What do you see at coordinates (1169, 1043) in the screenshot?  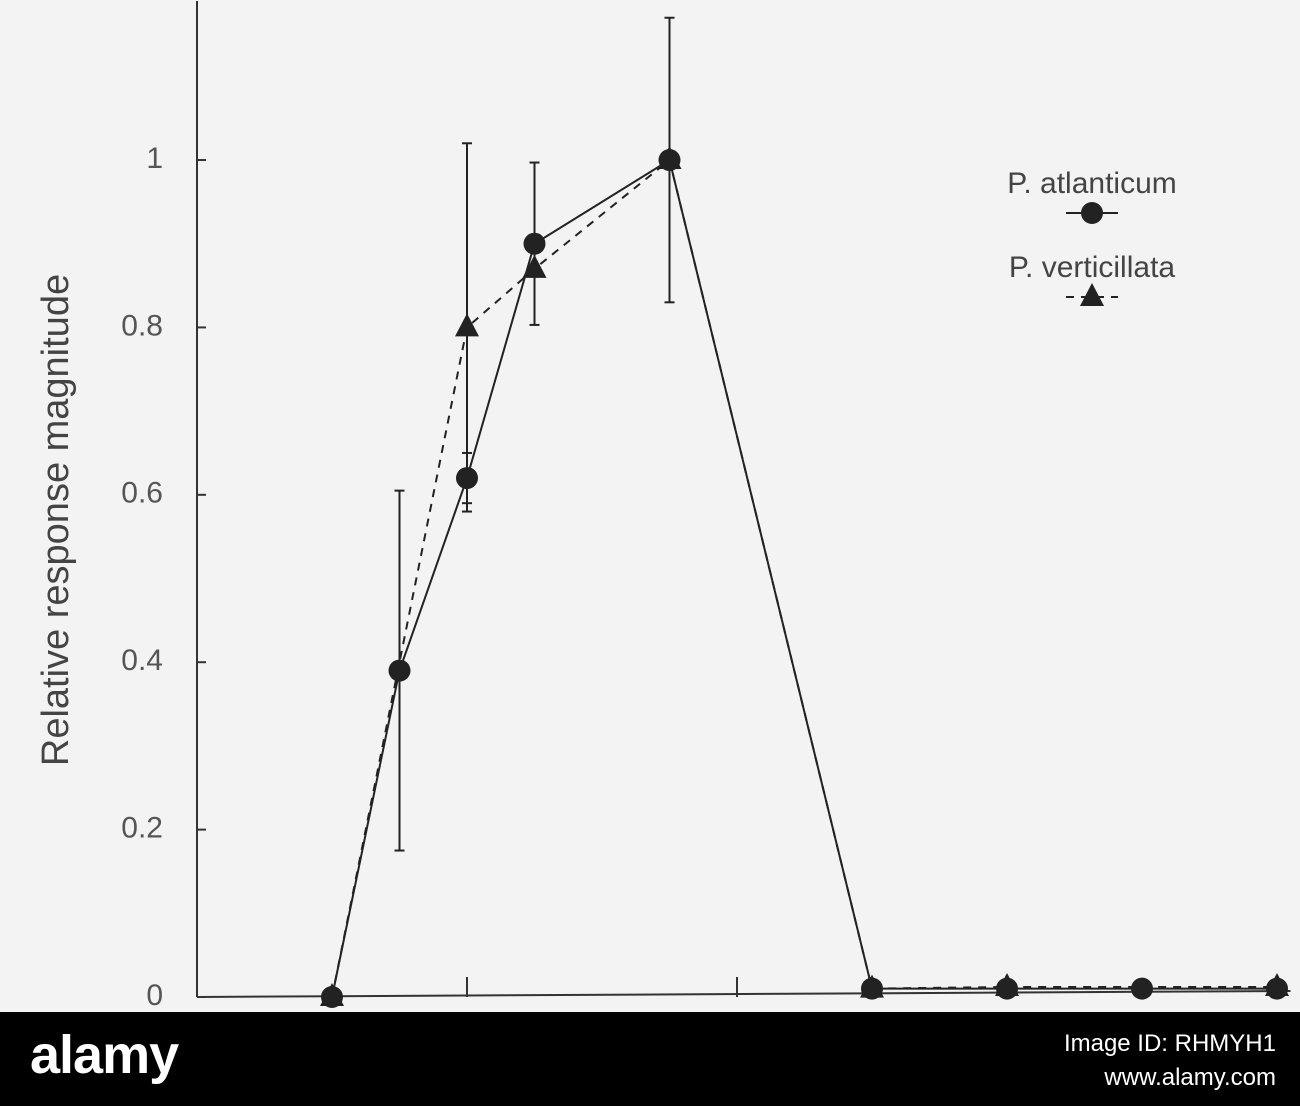 I see `image-id: Image ID: RHMYH1` at bounding box center [1169, 1043].